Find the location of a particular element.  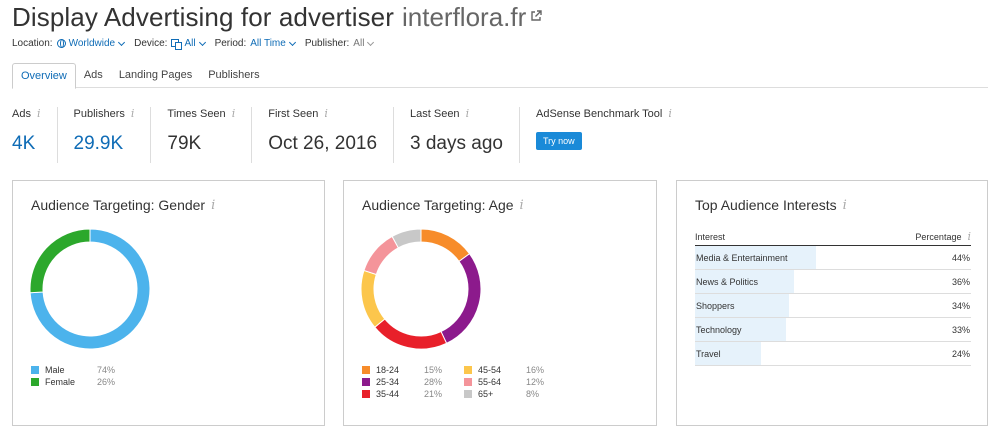

gender-slice-male is located at coordinates (90, 289).